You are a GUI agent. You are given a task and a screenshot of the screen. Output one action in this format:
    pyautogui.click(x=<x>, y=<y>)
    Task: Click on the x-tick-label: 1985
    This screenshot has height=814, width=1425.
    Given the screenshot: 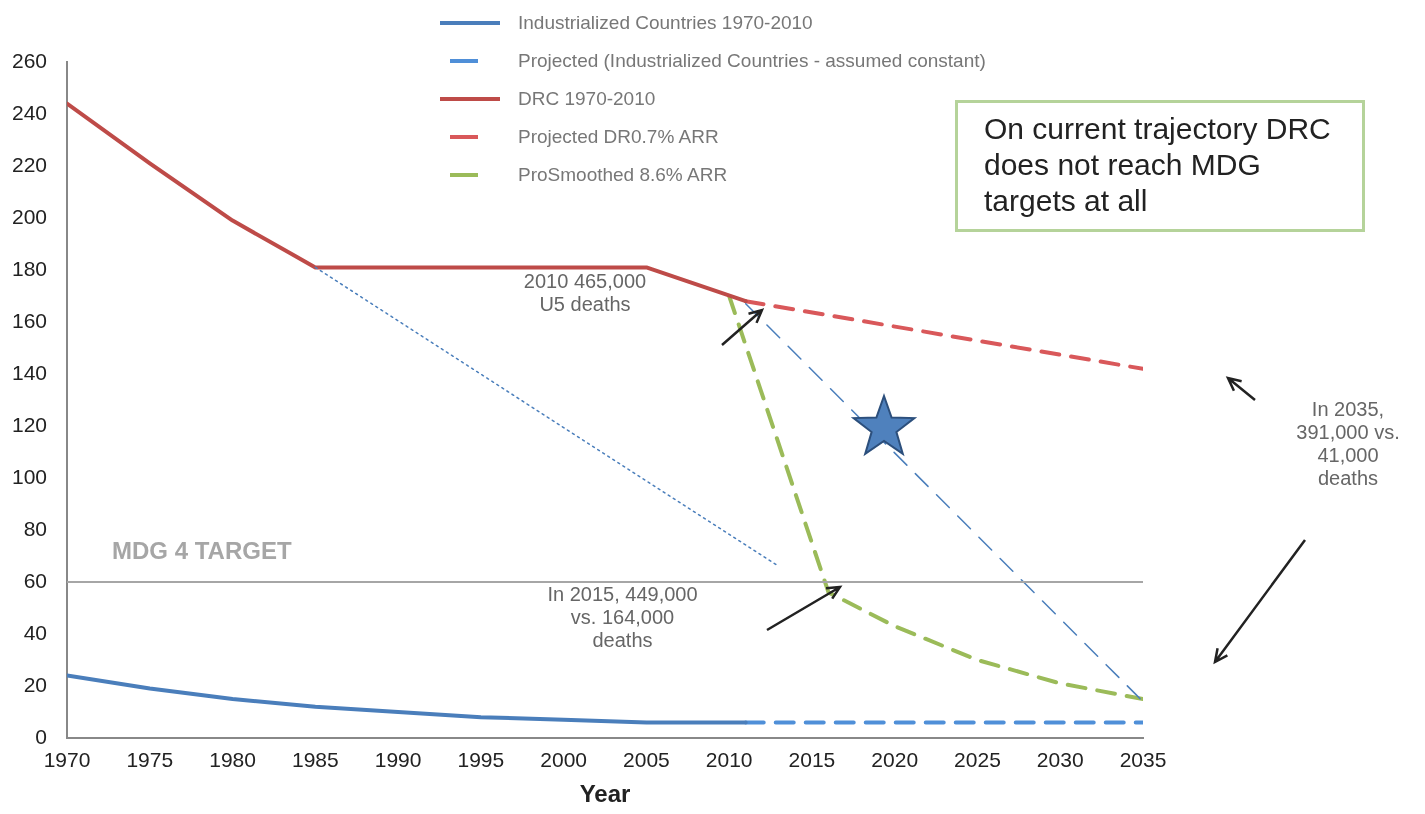 What is the action you would take?
    pyautogui.click(x=315, y=760)
    